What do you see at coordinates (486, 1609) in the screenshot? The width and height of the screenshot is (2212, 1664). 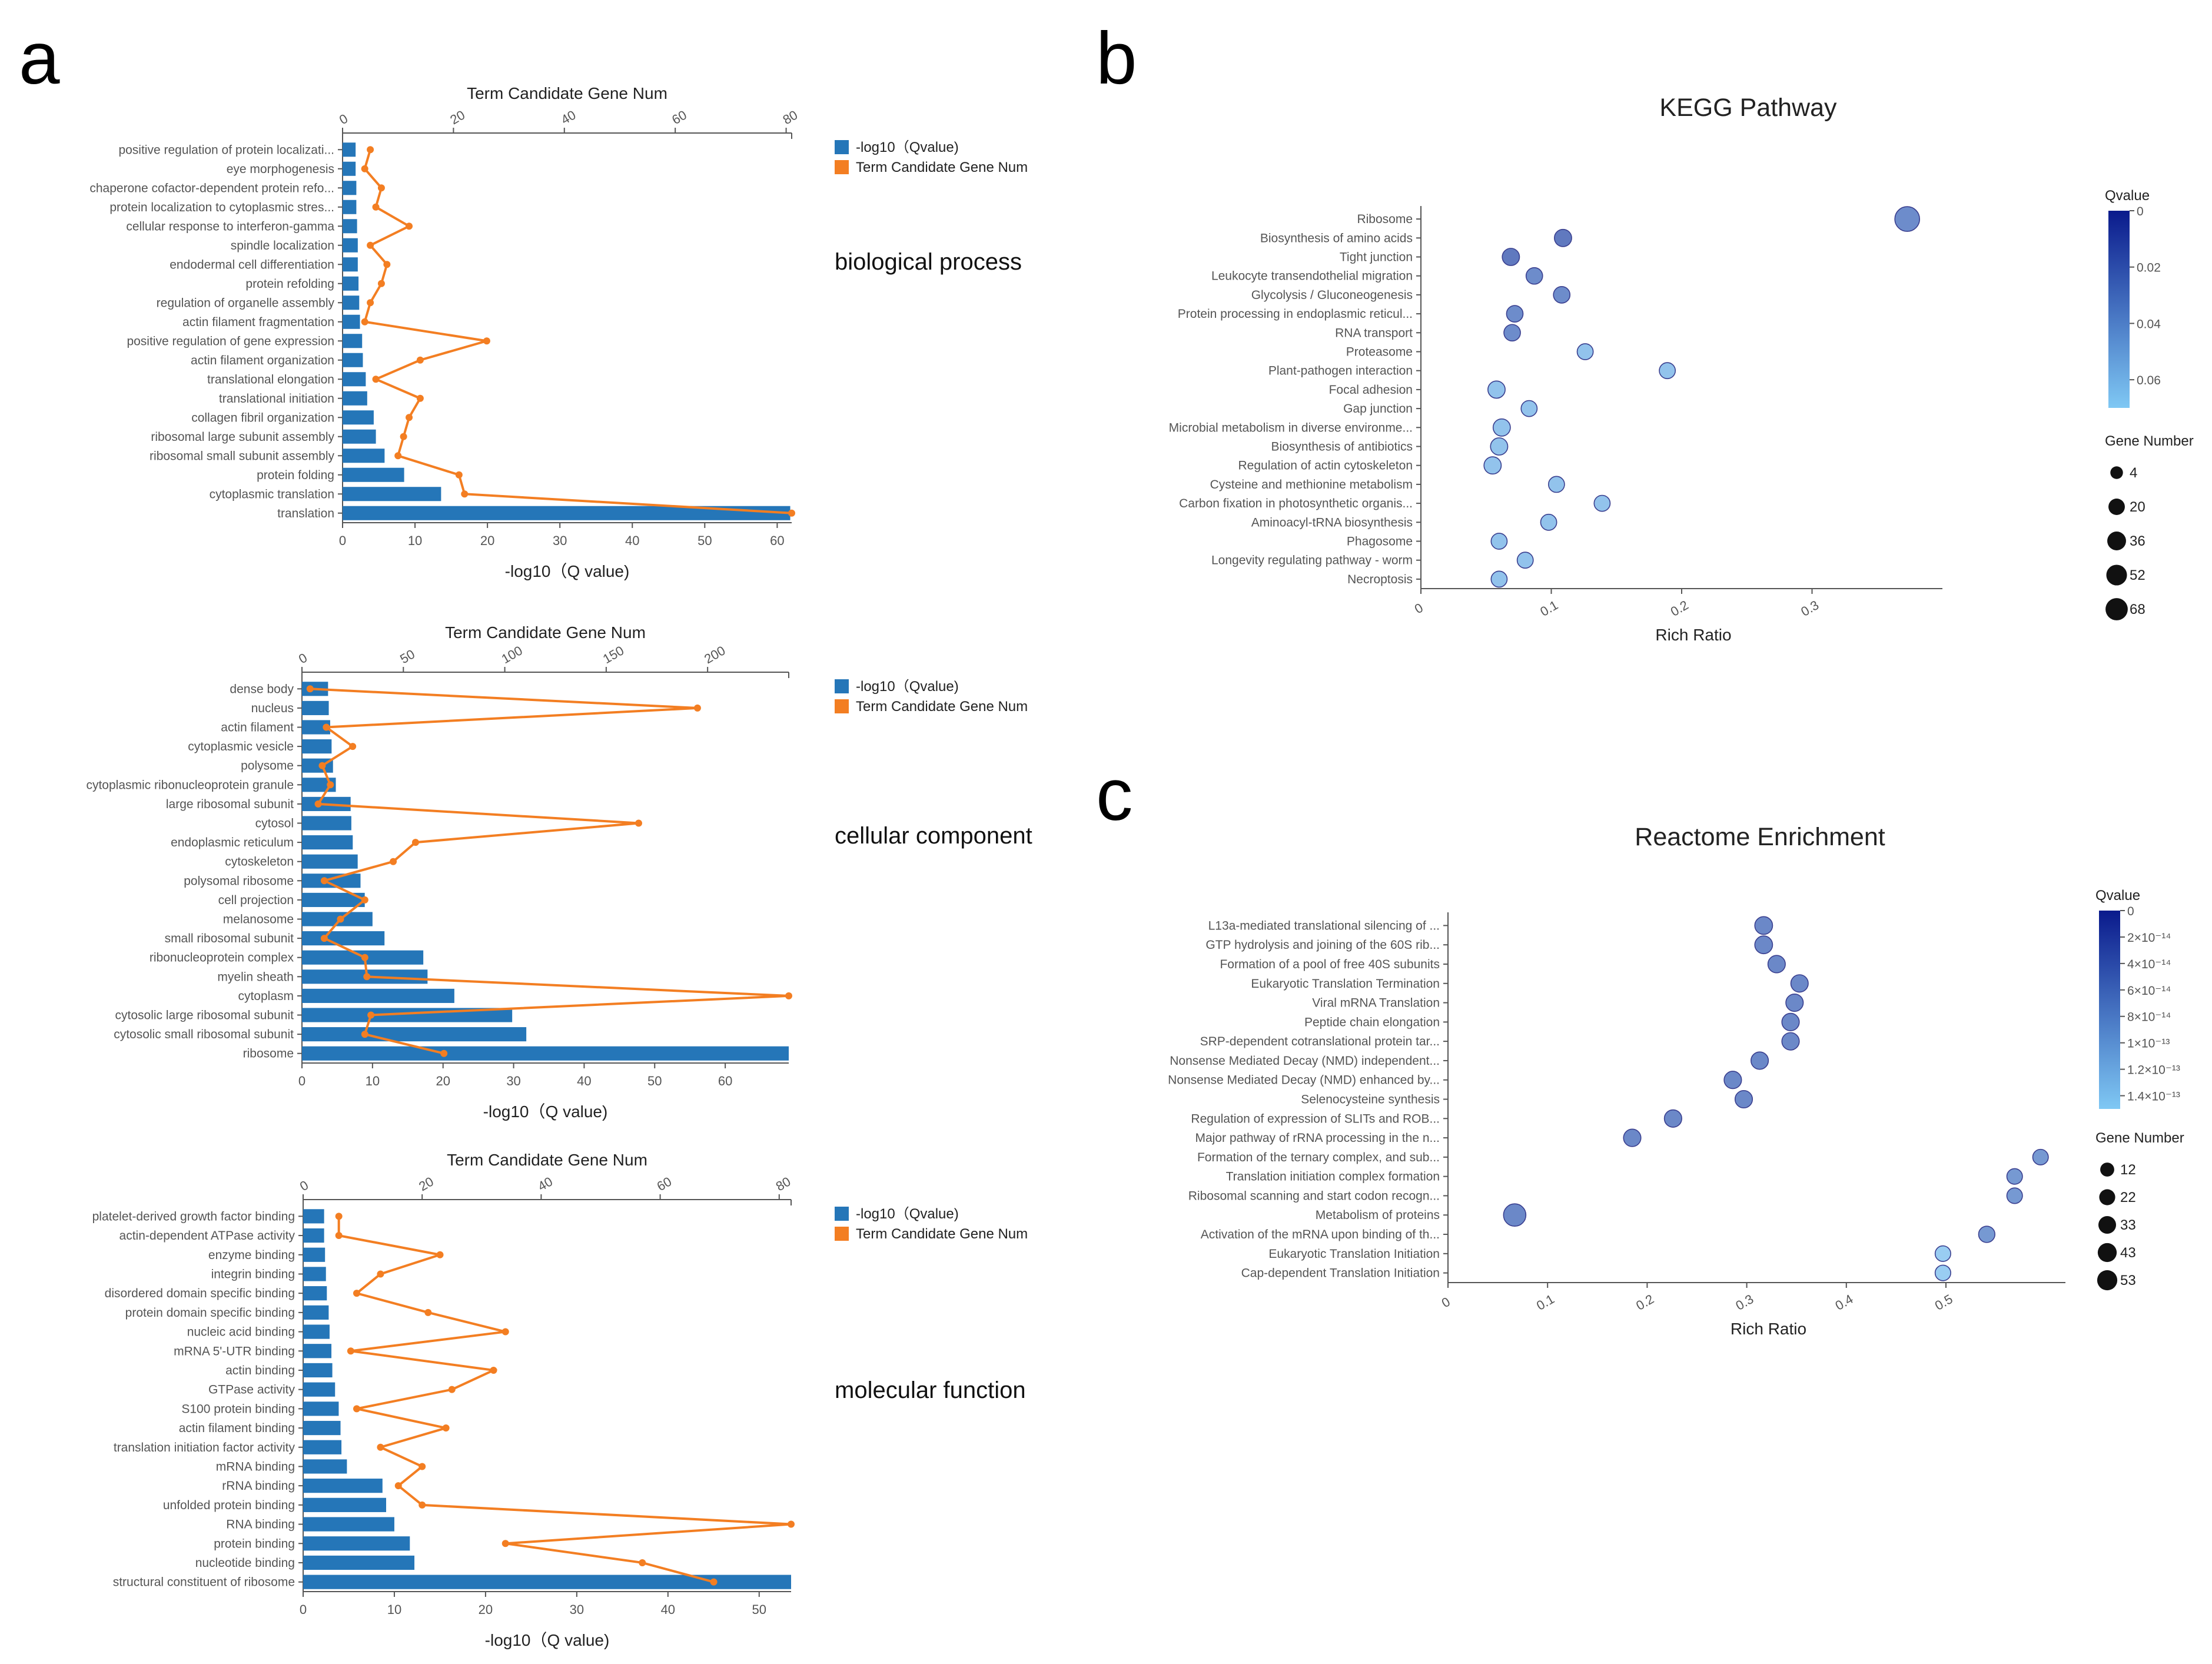 I see `x-tick-label: 20` at bounding box center [486, 1609].